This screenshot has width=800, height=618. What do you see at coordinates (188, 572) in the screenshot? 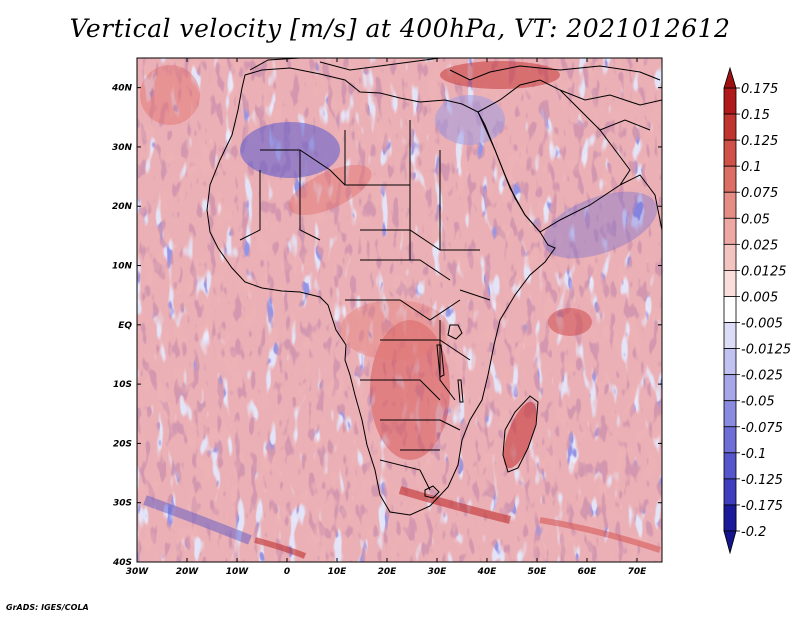
I see `x-tick-label: 20W` at bounding box center [188, 572].